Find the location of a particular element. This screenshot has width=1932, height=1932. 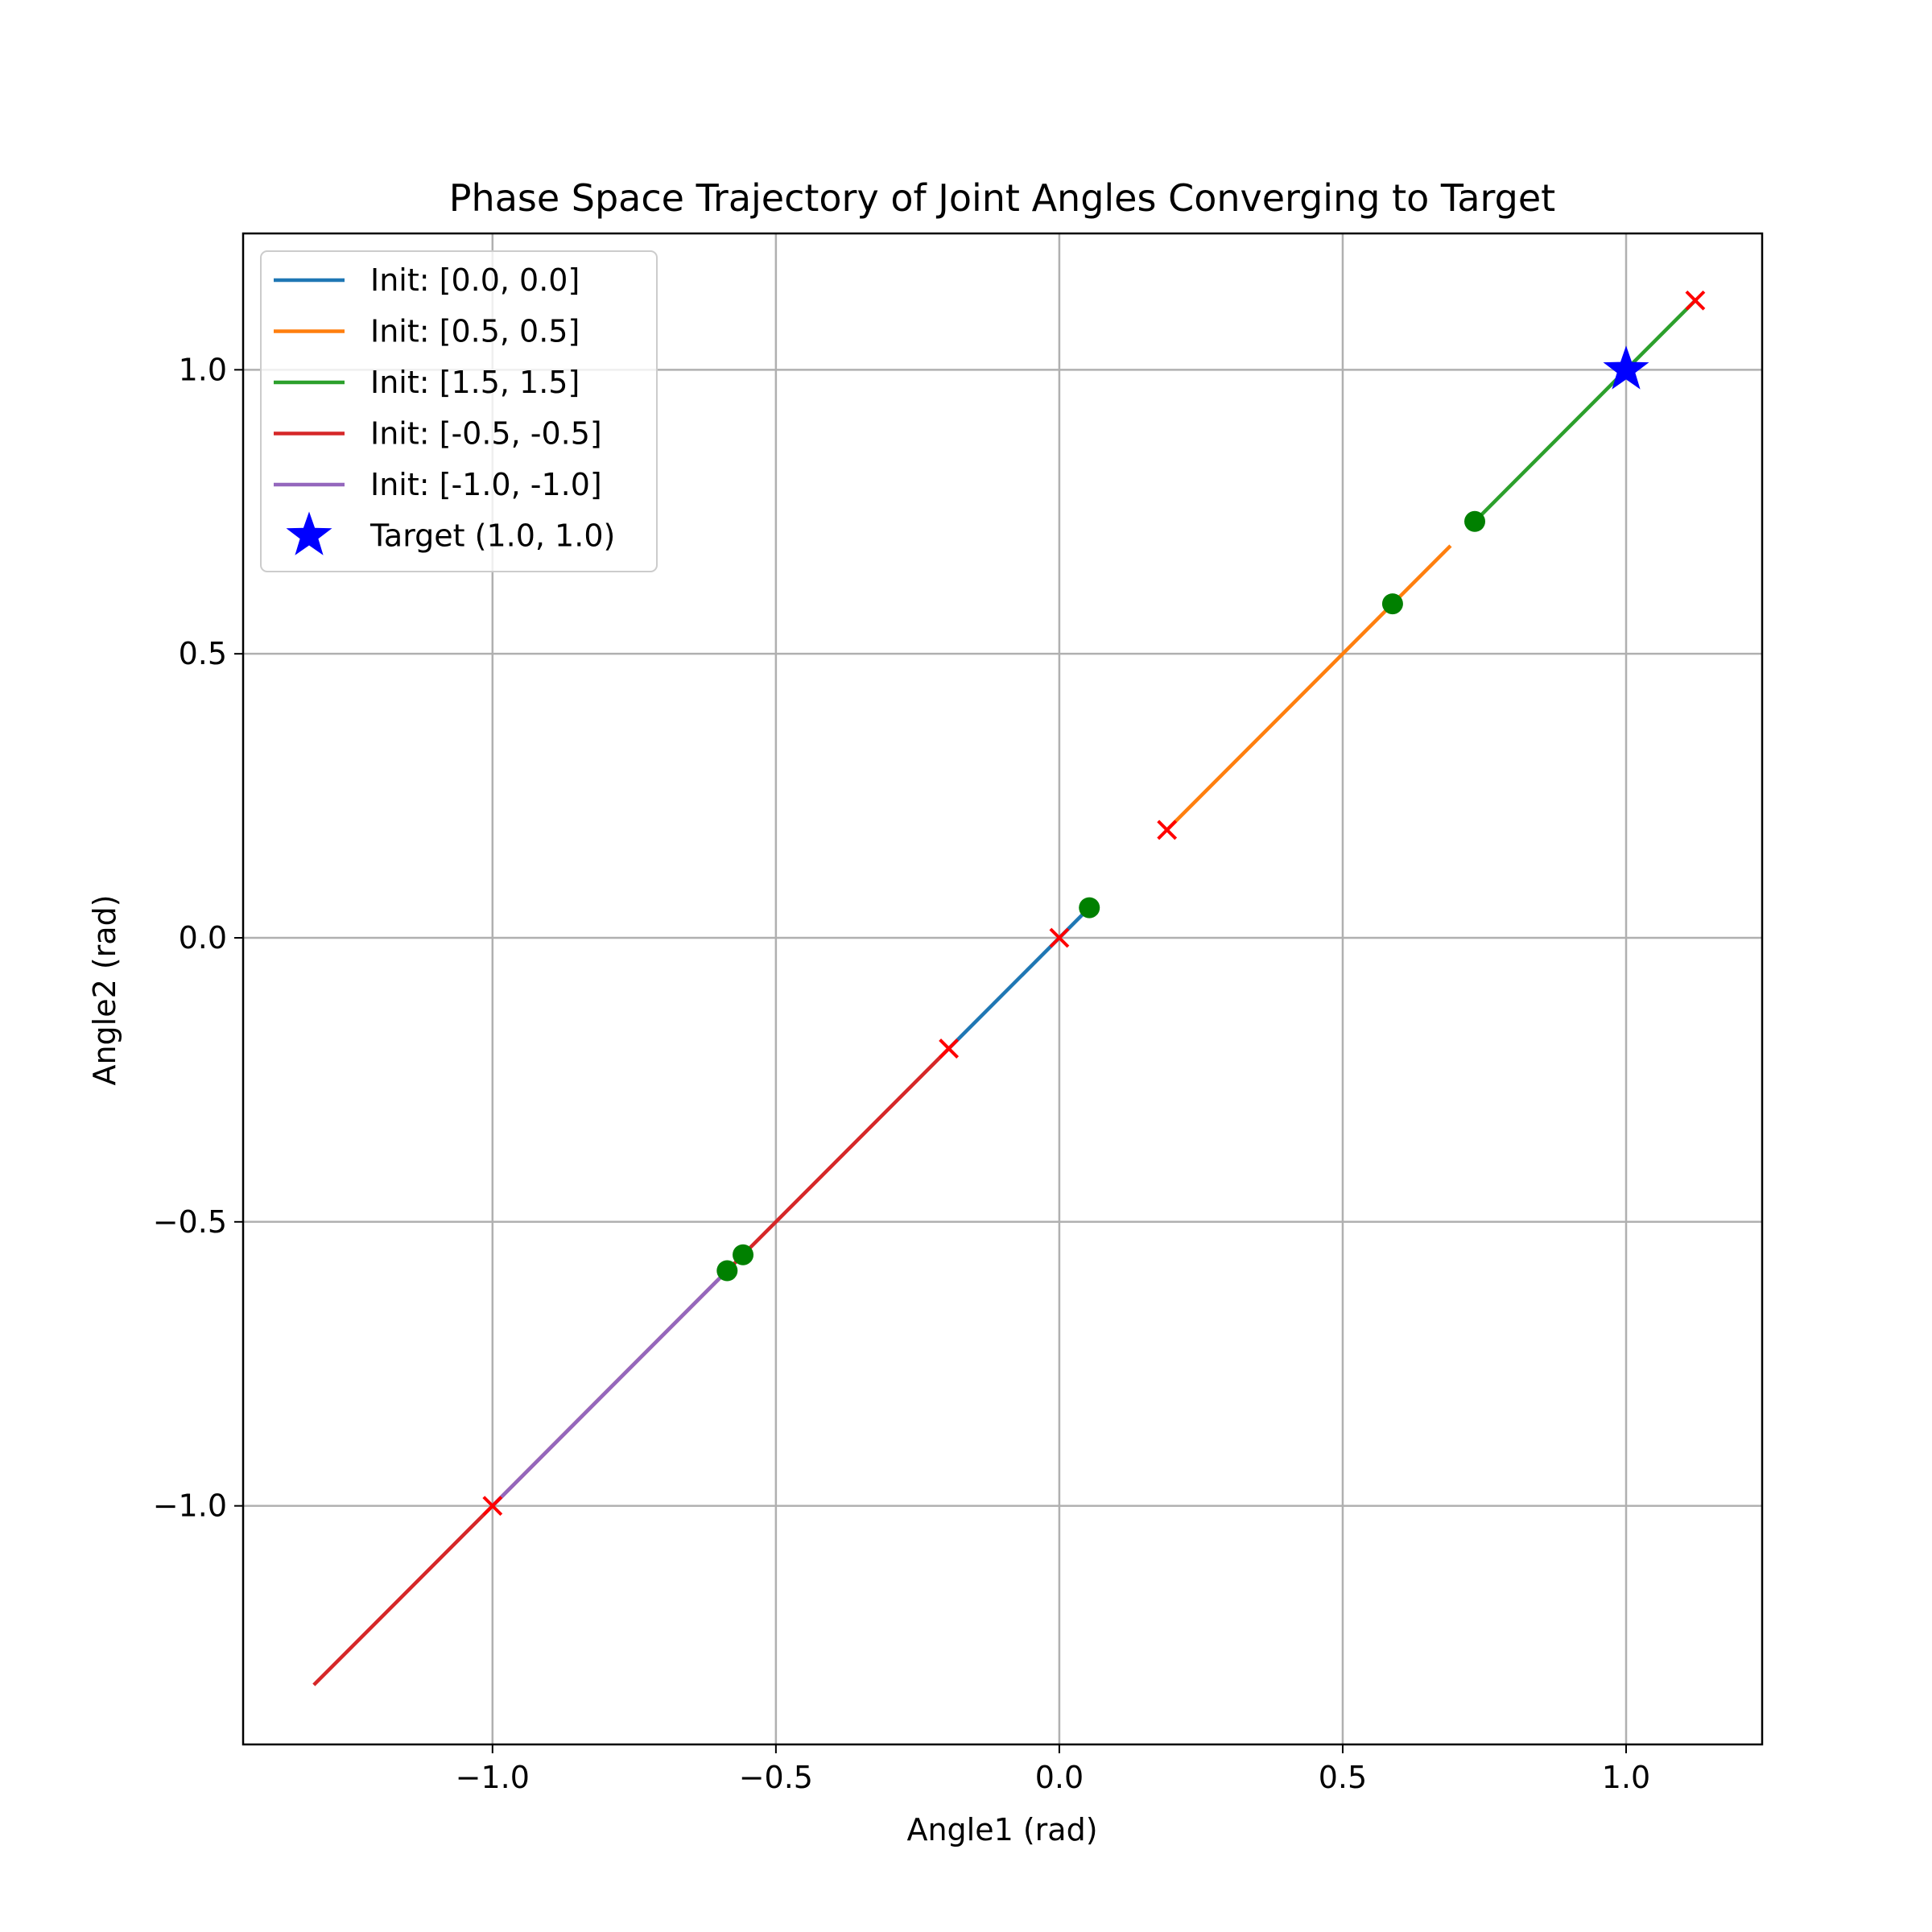

x-tick-label: −0.5 is located at coordinates (776, 1777).